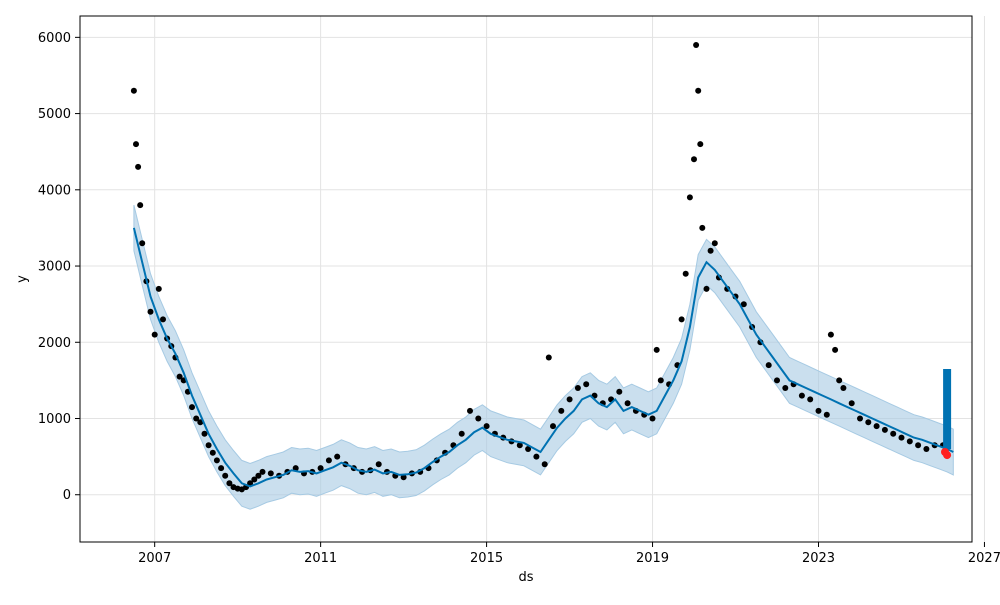 This screenshot has height=605, width=1000. I want to click on y-tick-label: 4000, so click(54, 190).